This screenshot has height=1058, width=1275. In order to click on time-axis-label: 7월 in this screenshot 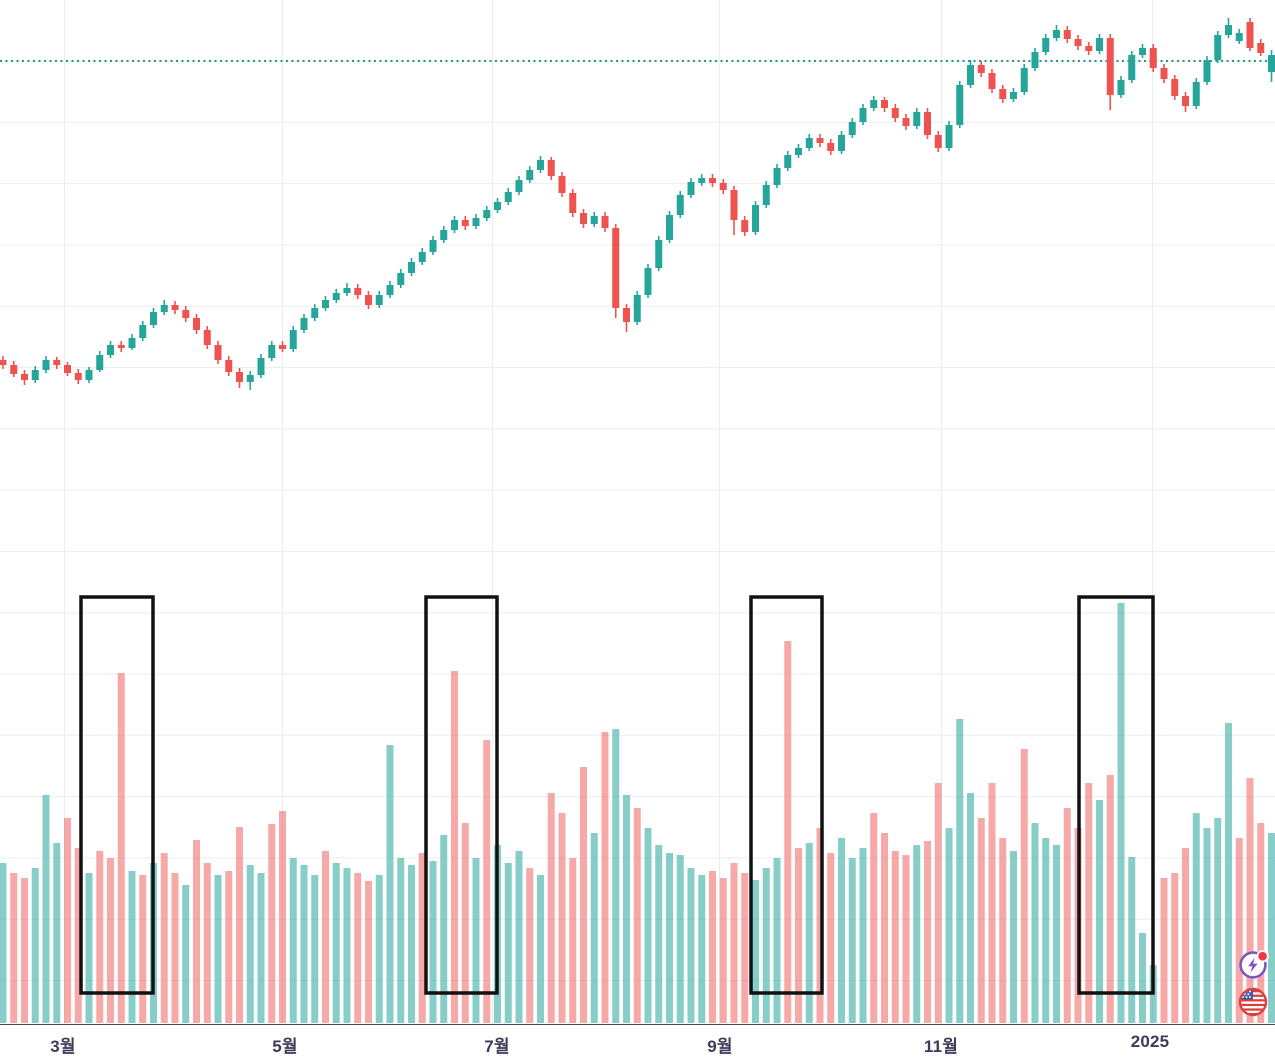, I will do `click(497, 1046)`.